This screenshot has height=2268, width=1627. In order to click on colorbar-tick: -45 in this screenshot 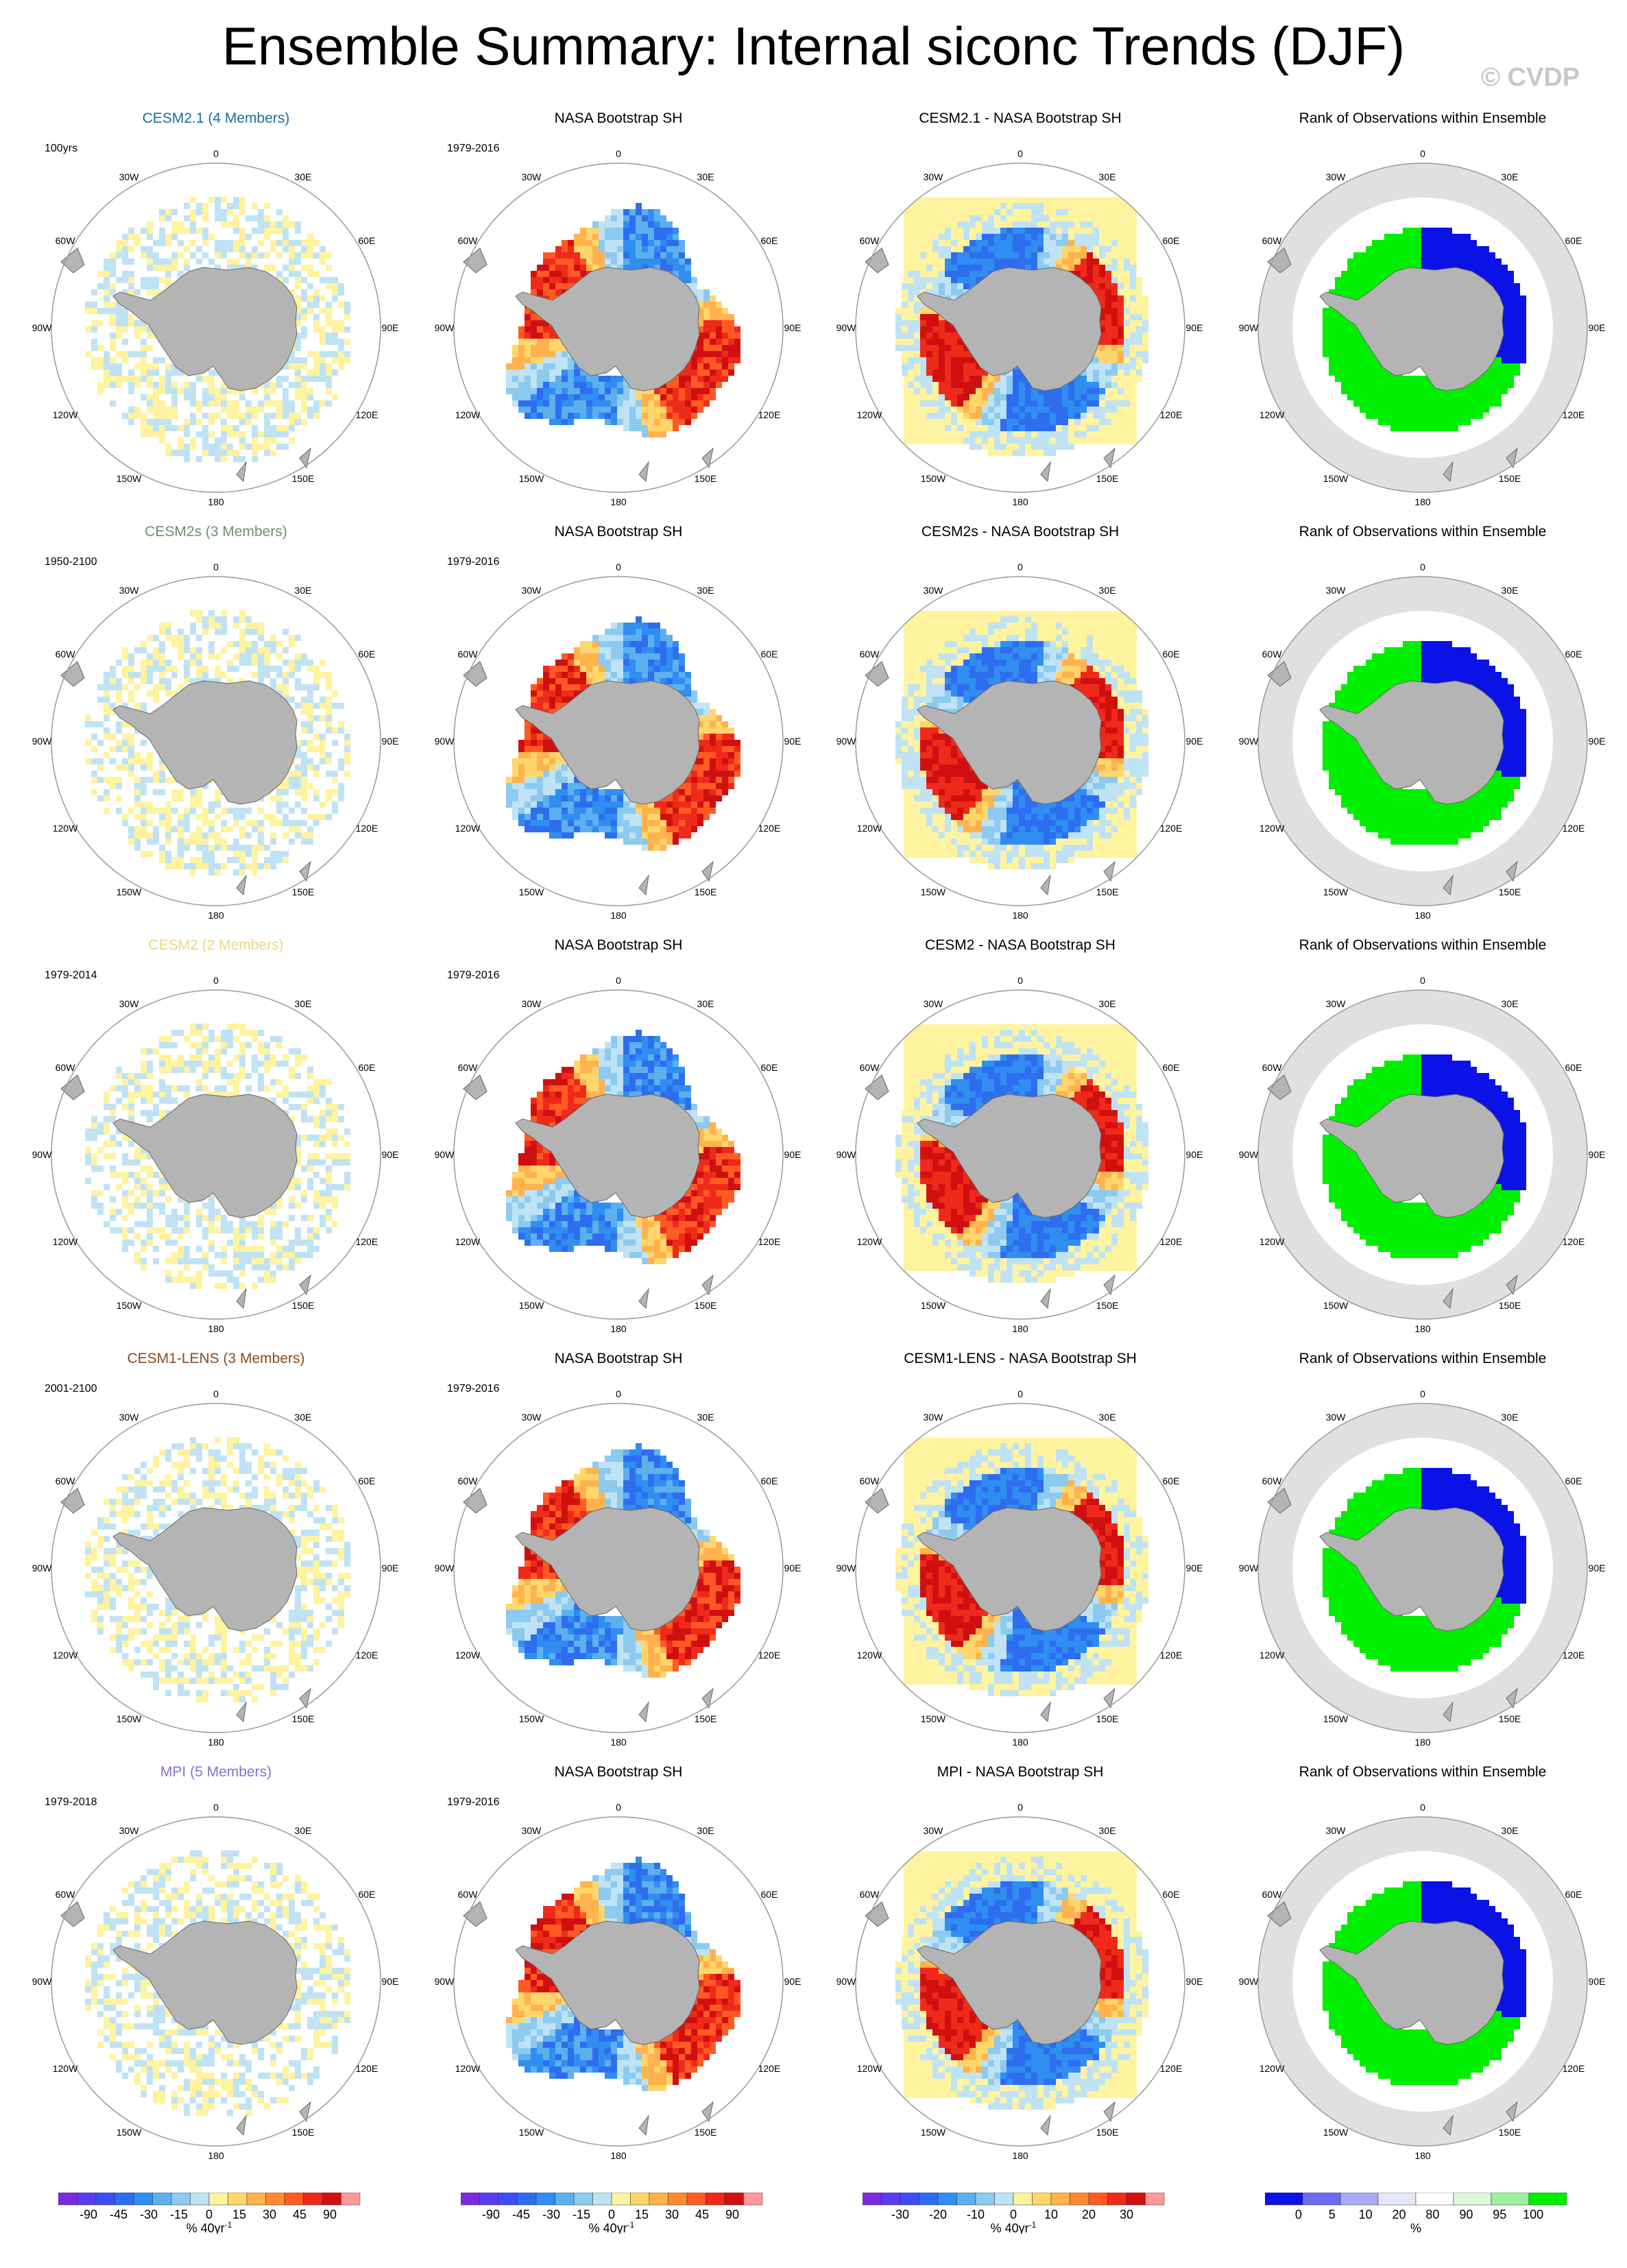, I will do `click(119, 2214)`.